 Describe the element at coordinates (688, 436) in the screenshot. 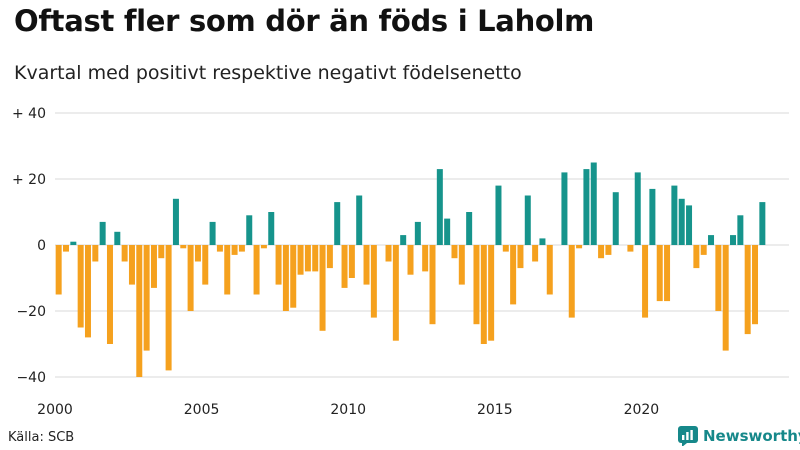

I see `newsworthy-logo-icon` at that location.